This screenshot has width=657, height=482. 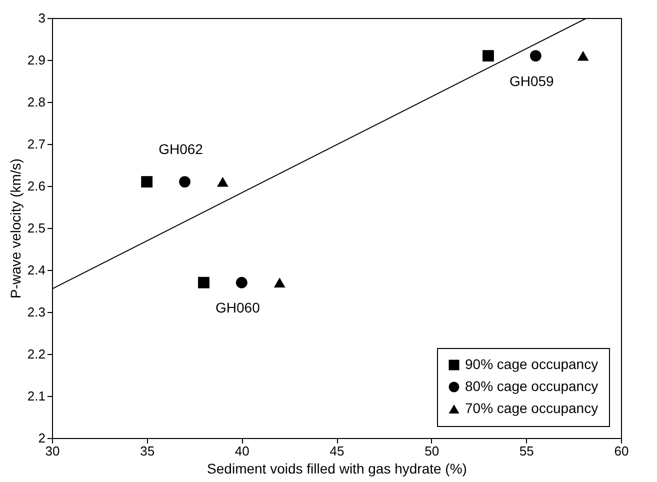 I want to click on y-tick-label: 3, so click(x=42, y=18).